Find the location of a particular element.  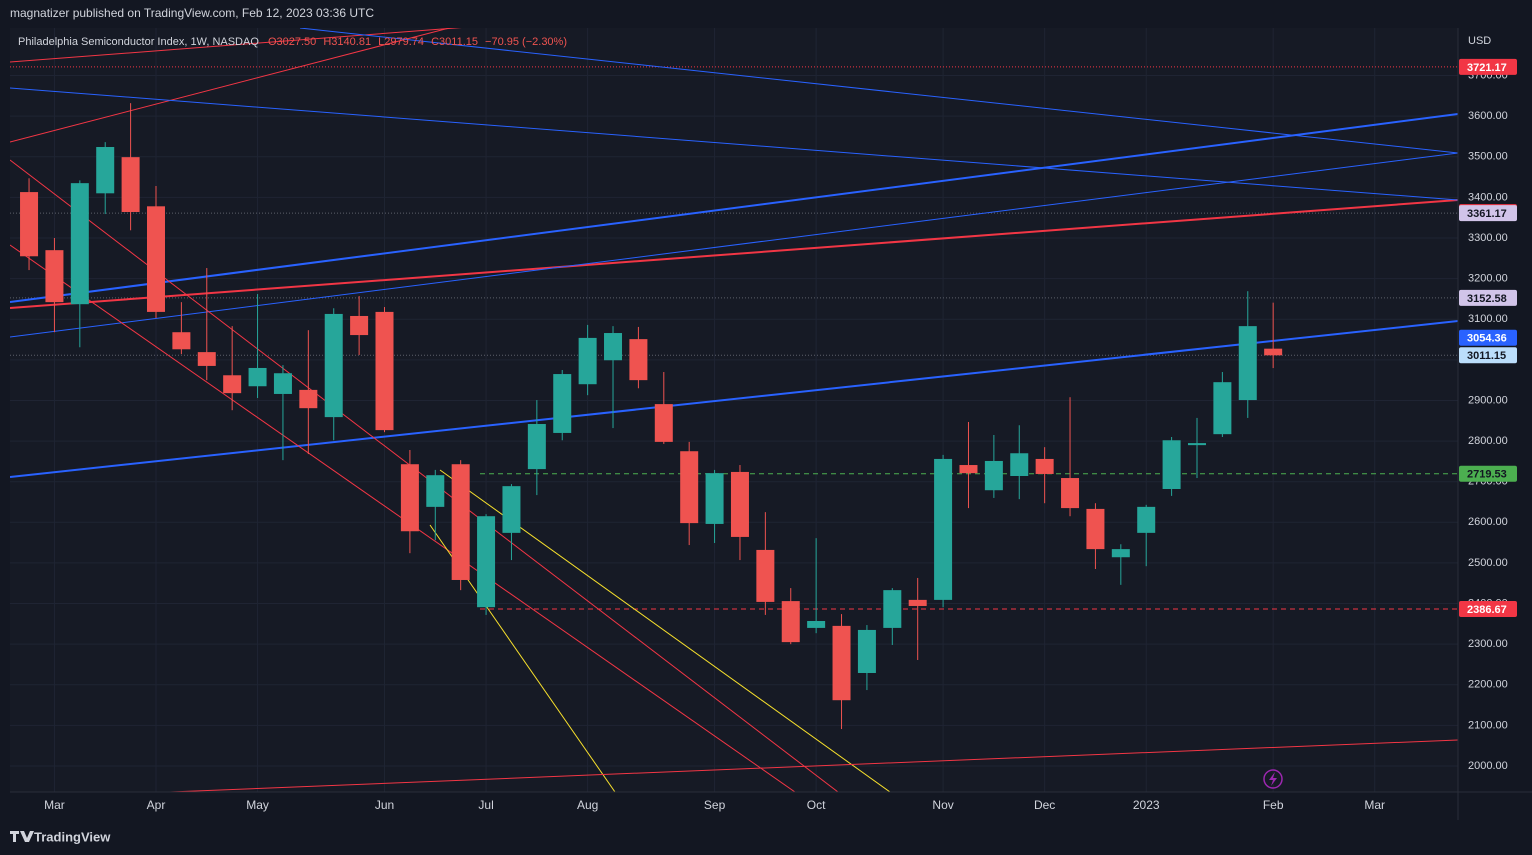

y-tick-label: 2600.00 is located at coordinates (1488, 522).